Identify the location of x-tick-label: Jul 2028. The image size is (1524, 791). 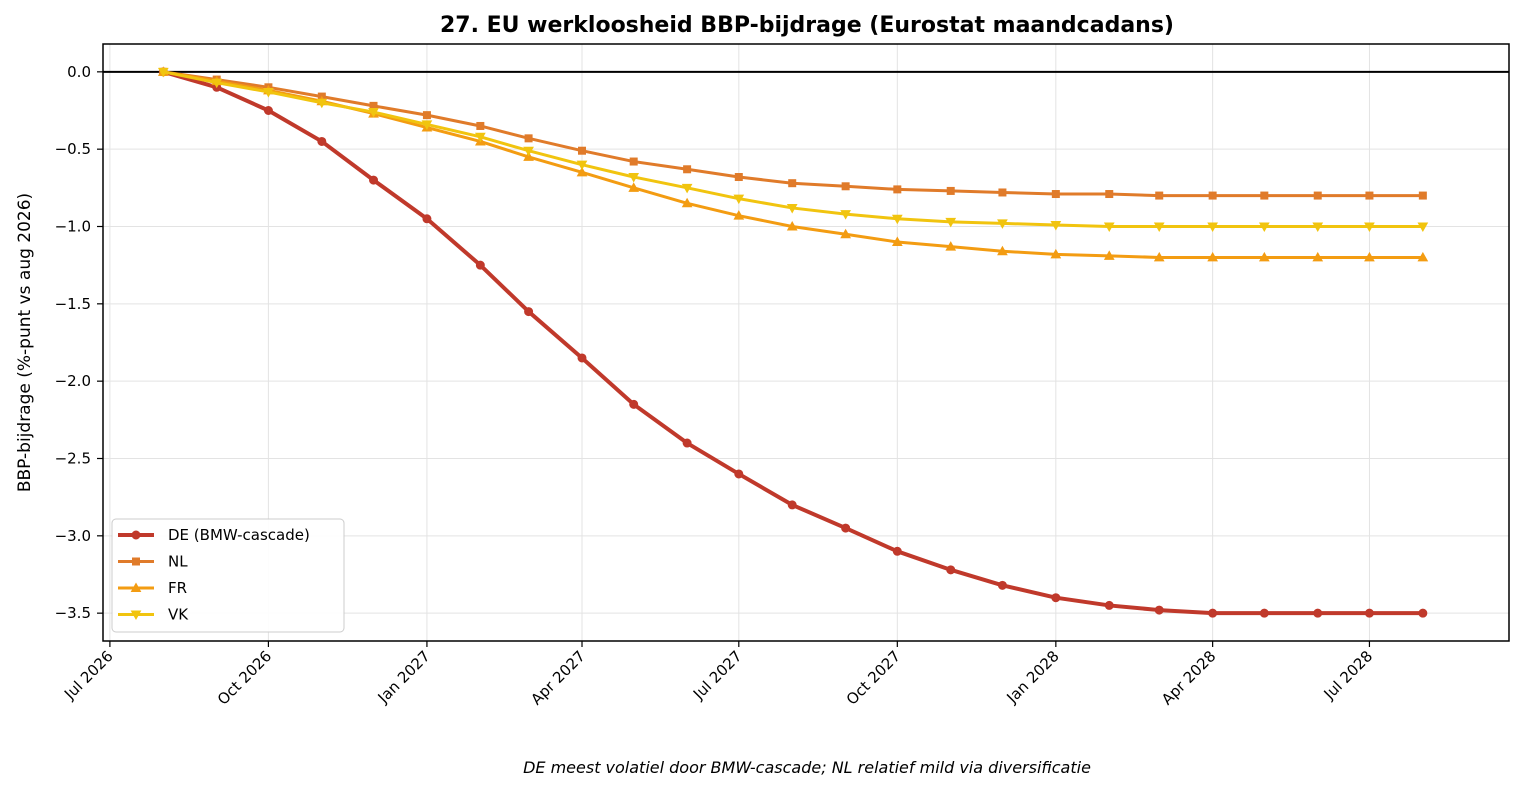
(1348, 675).